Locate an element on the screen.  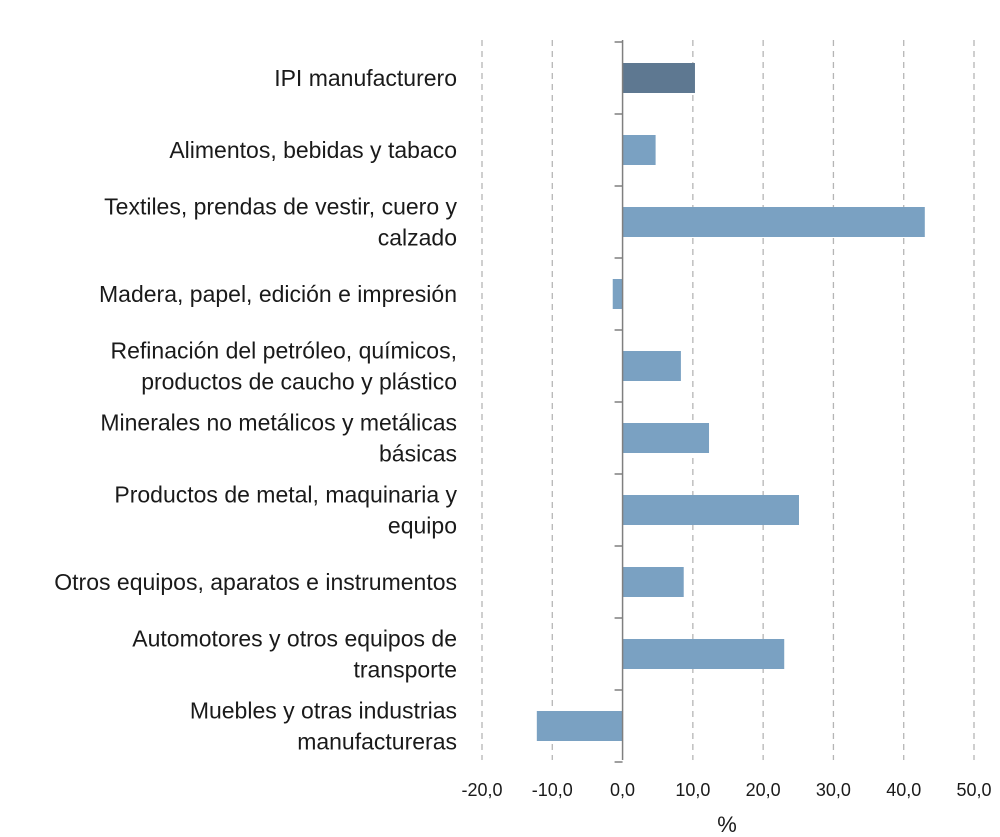
category-label-line: productos de caucho y plástico is located at coordinates (299, 382).